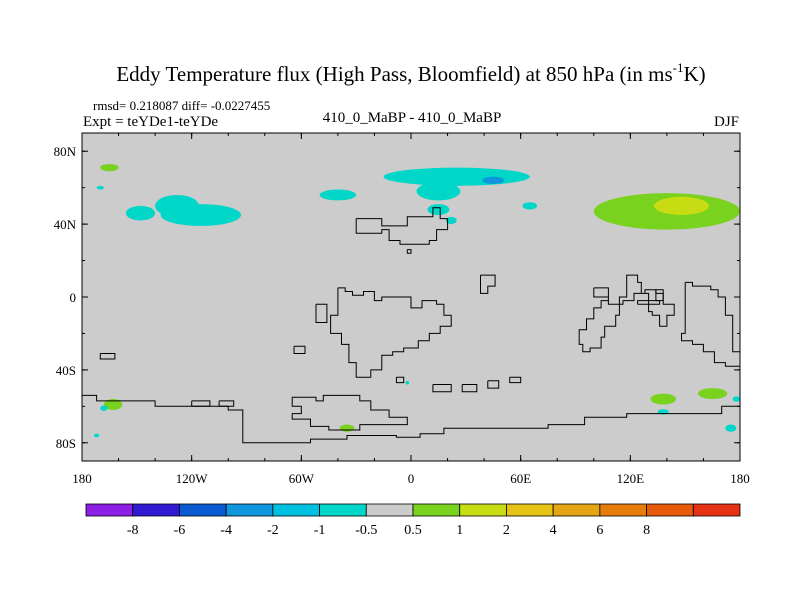  Describe the element at coordinates (411, 478) in the screenshot. I see `x-tick-label-3: 0` at that location.